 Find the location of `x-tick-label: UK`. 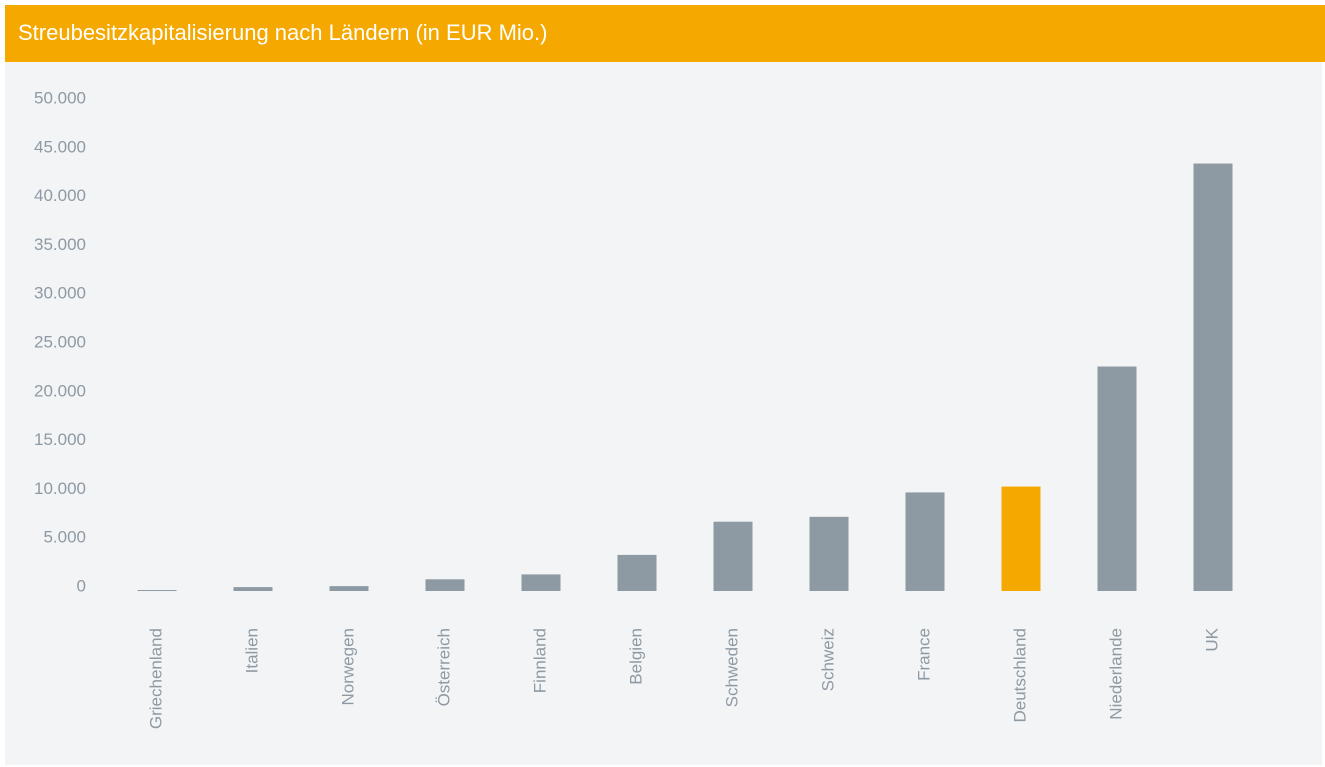

x-tick-label: UK is located at coordinates (1211, 639).